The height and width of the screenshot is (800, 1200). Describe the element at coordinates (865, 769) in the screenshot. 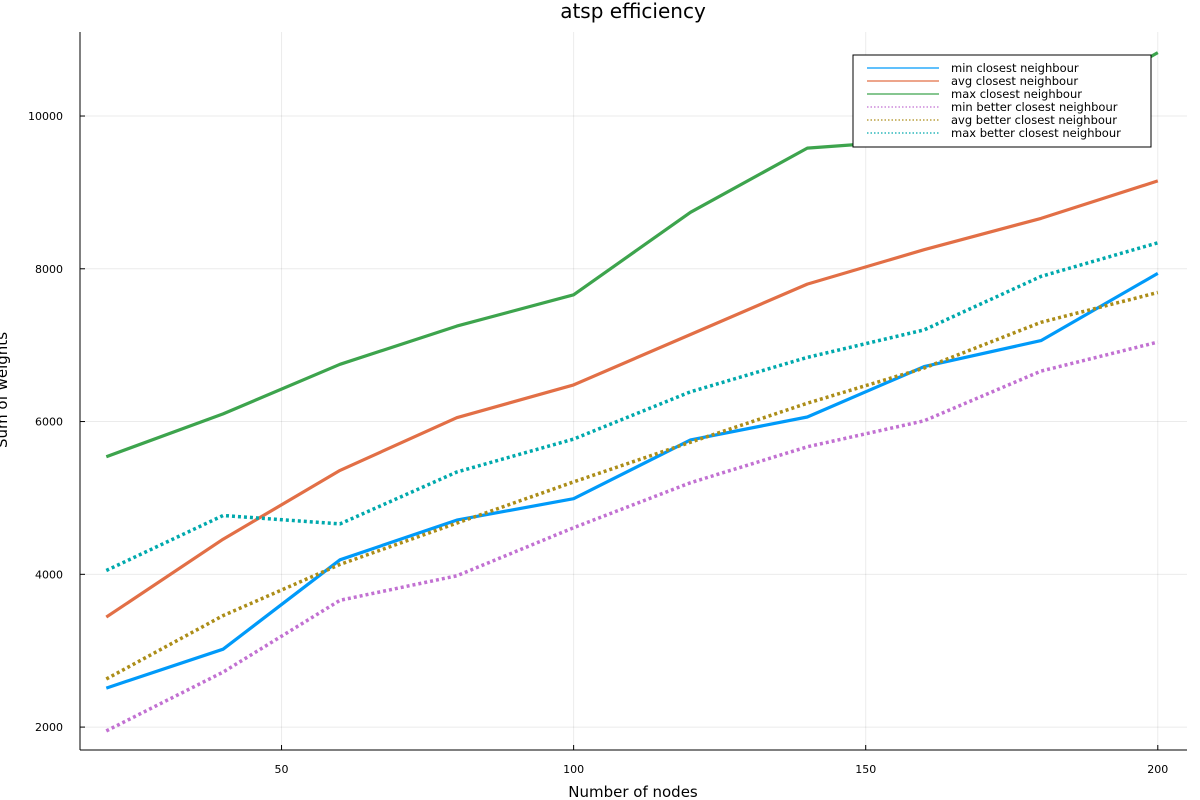

I see `x-tick-label: 150` at that location.